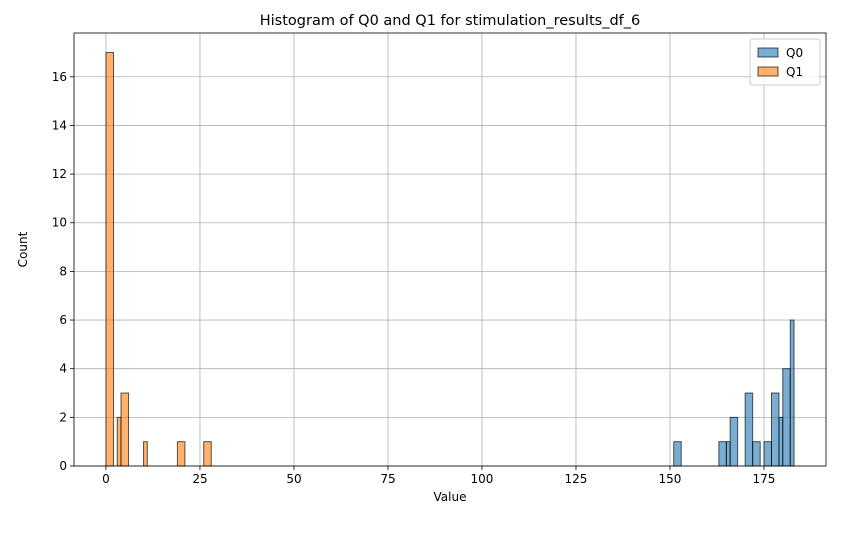  Describe the element at coordinates (764, 479) in the screenshot. I see `x-tick-label: 175` at that location.